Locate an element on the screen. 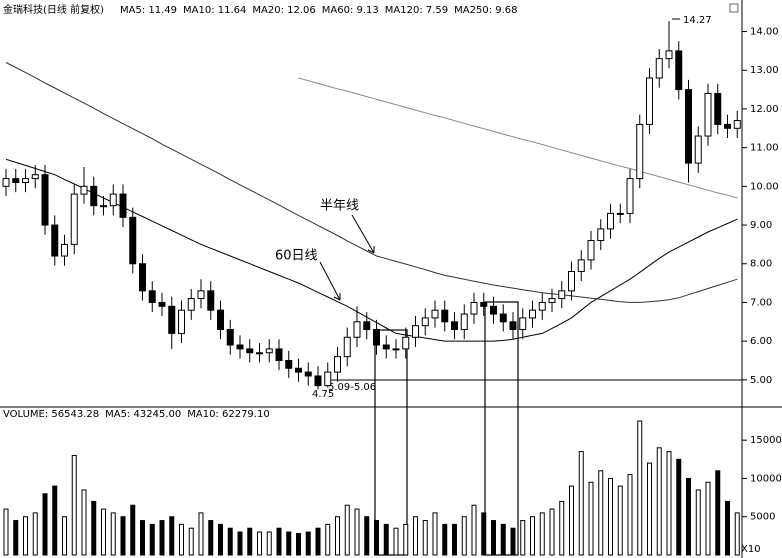 This screenshot has height=558, width=782. window-icon is located at coordinates (734, 8).